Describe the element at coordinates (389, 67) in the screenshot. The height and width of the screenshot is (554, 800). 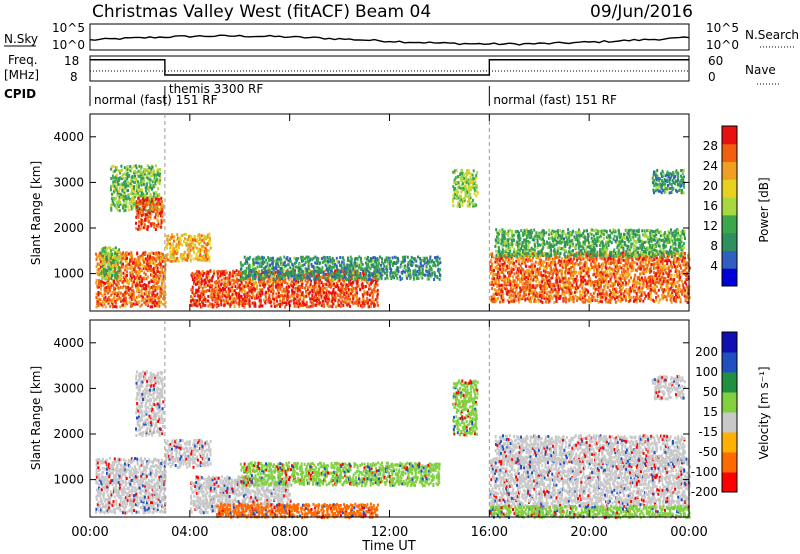
I see `freq-trace` at that location.